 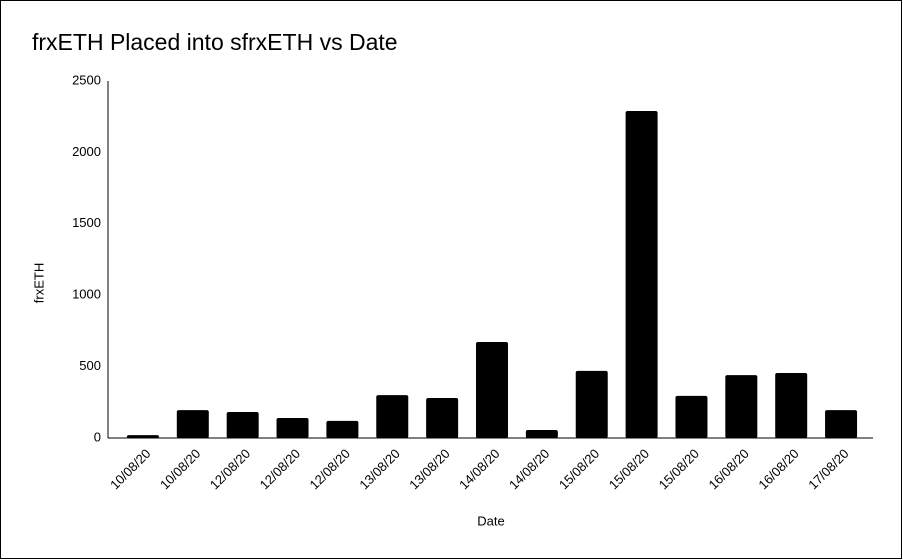 What do you see at coordinates (86, 222) in the screenshot?
I see `y-tick-label: 1500` at bounding box center [86, 222].